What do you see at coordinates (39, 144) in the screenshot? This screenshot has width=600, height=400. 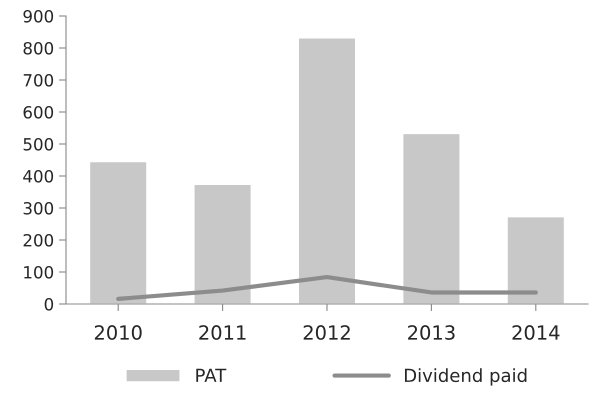 I see `y-tick-label: 500` at bounding box center [39, 144].